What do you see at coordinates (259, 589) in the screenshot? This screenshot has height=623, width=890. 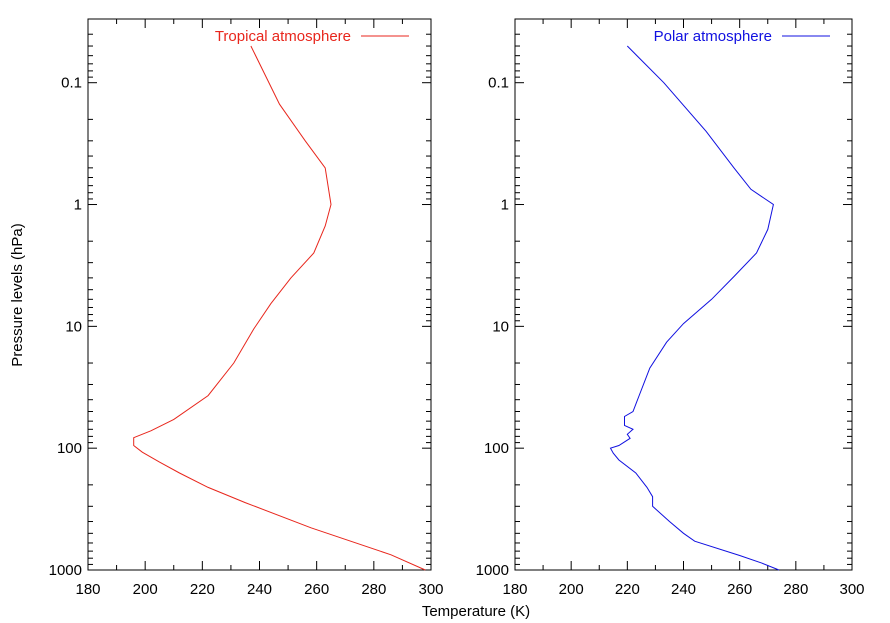 I see `tropical-x-tick-label: 240` at bounding box center [259, 589].